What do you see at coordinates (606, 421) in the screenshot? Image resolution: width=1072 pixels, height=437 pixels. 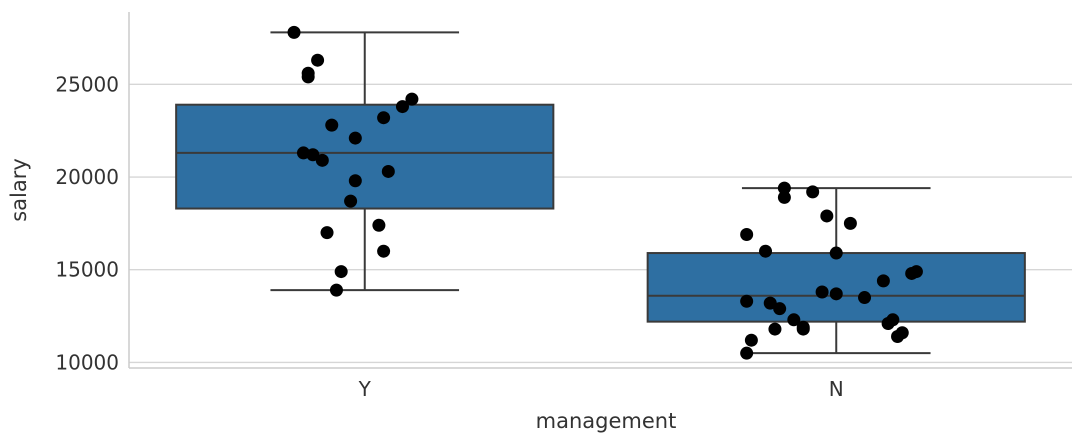 I see `x-axis-title: management` at bounding box center [606, 421].